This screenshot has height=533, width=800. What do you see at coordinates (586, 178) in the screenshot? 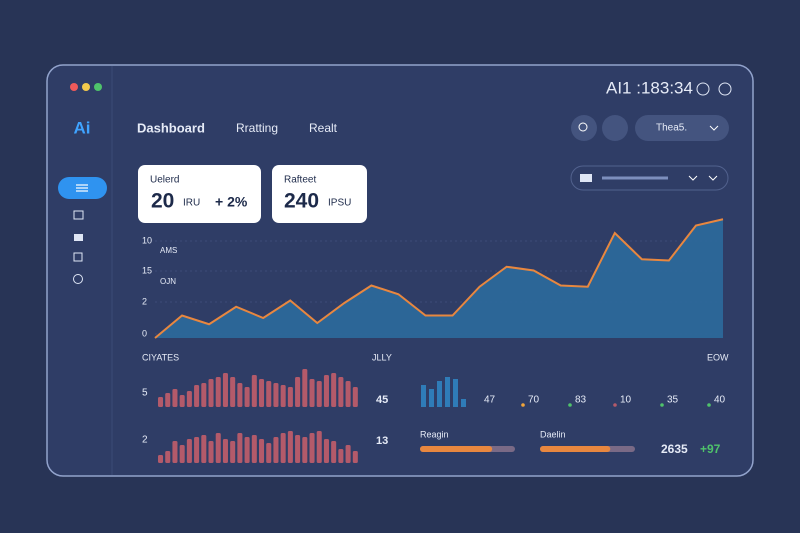
I see `filter-icon` at bounding box center [586, 178].